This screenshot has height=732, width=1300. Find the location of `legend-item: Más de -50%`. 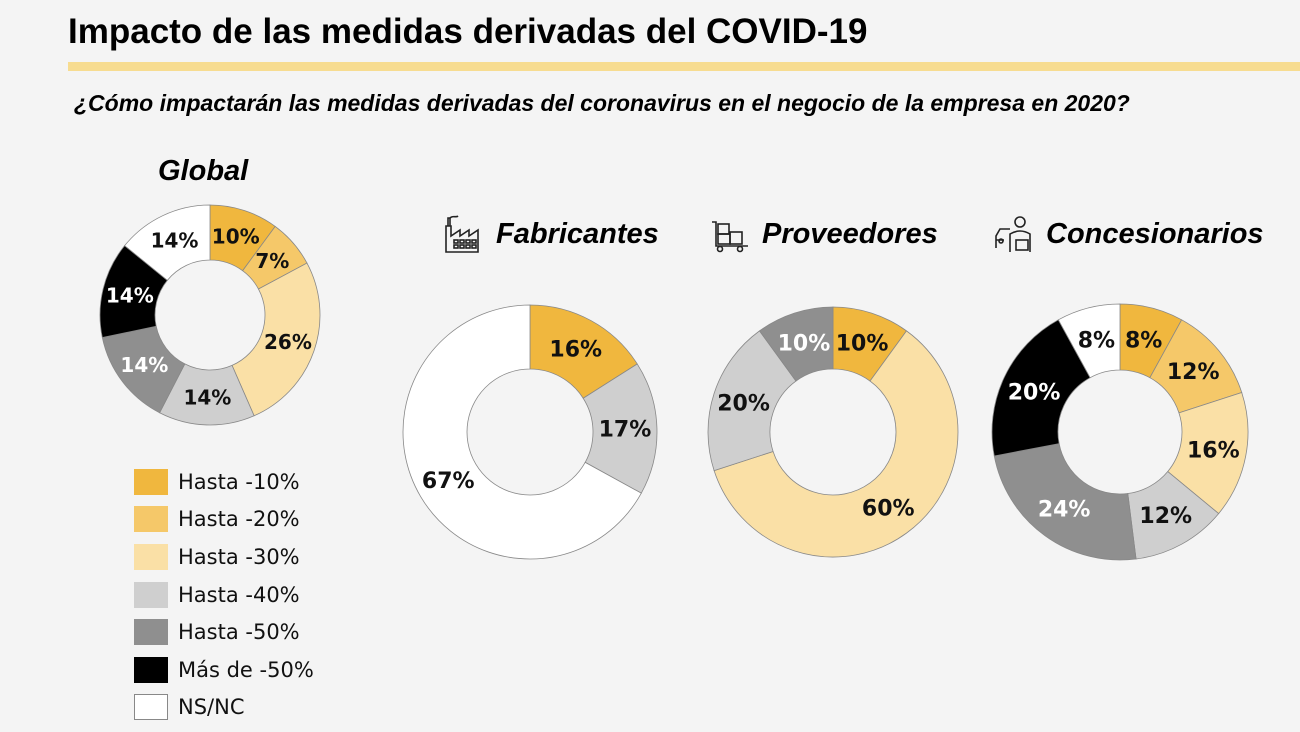

legend-item: Más de -50% is located at coordinates (224, 670).